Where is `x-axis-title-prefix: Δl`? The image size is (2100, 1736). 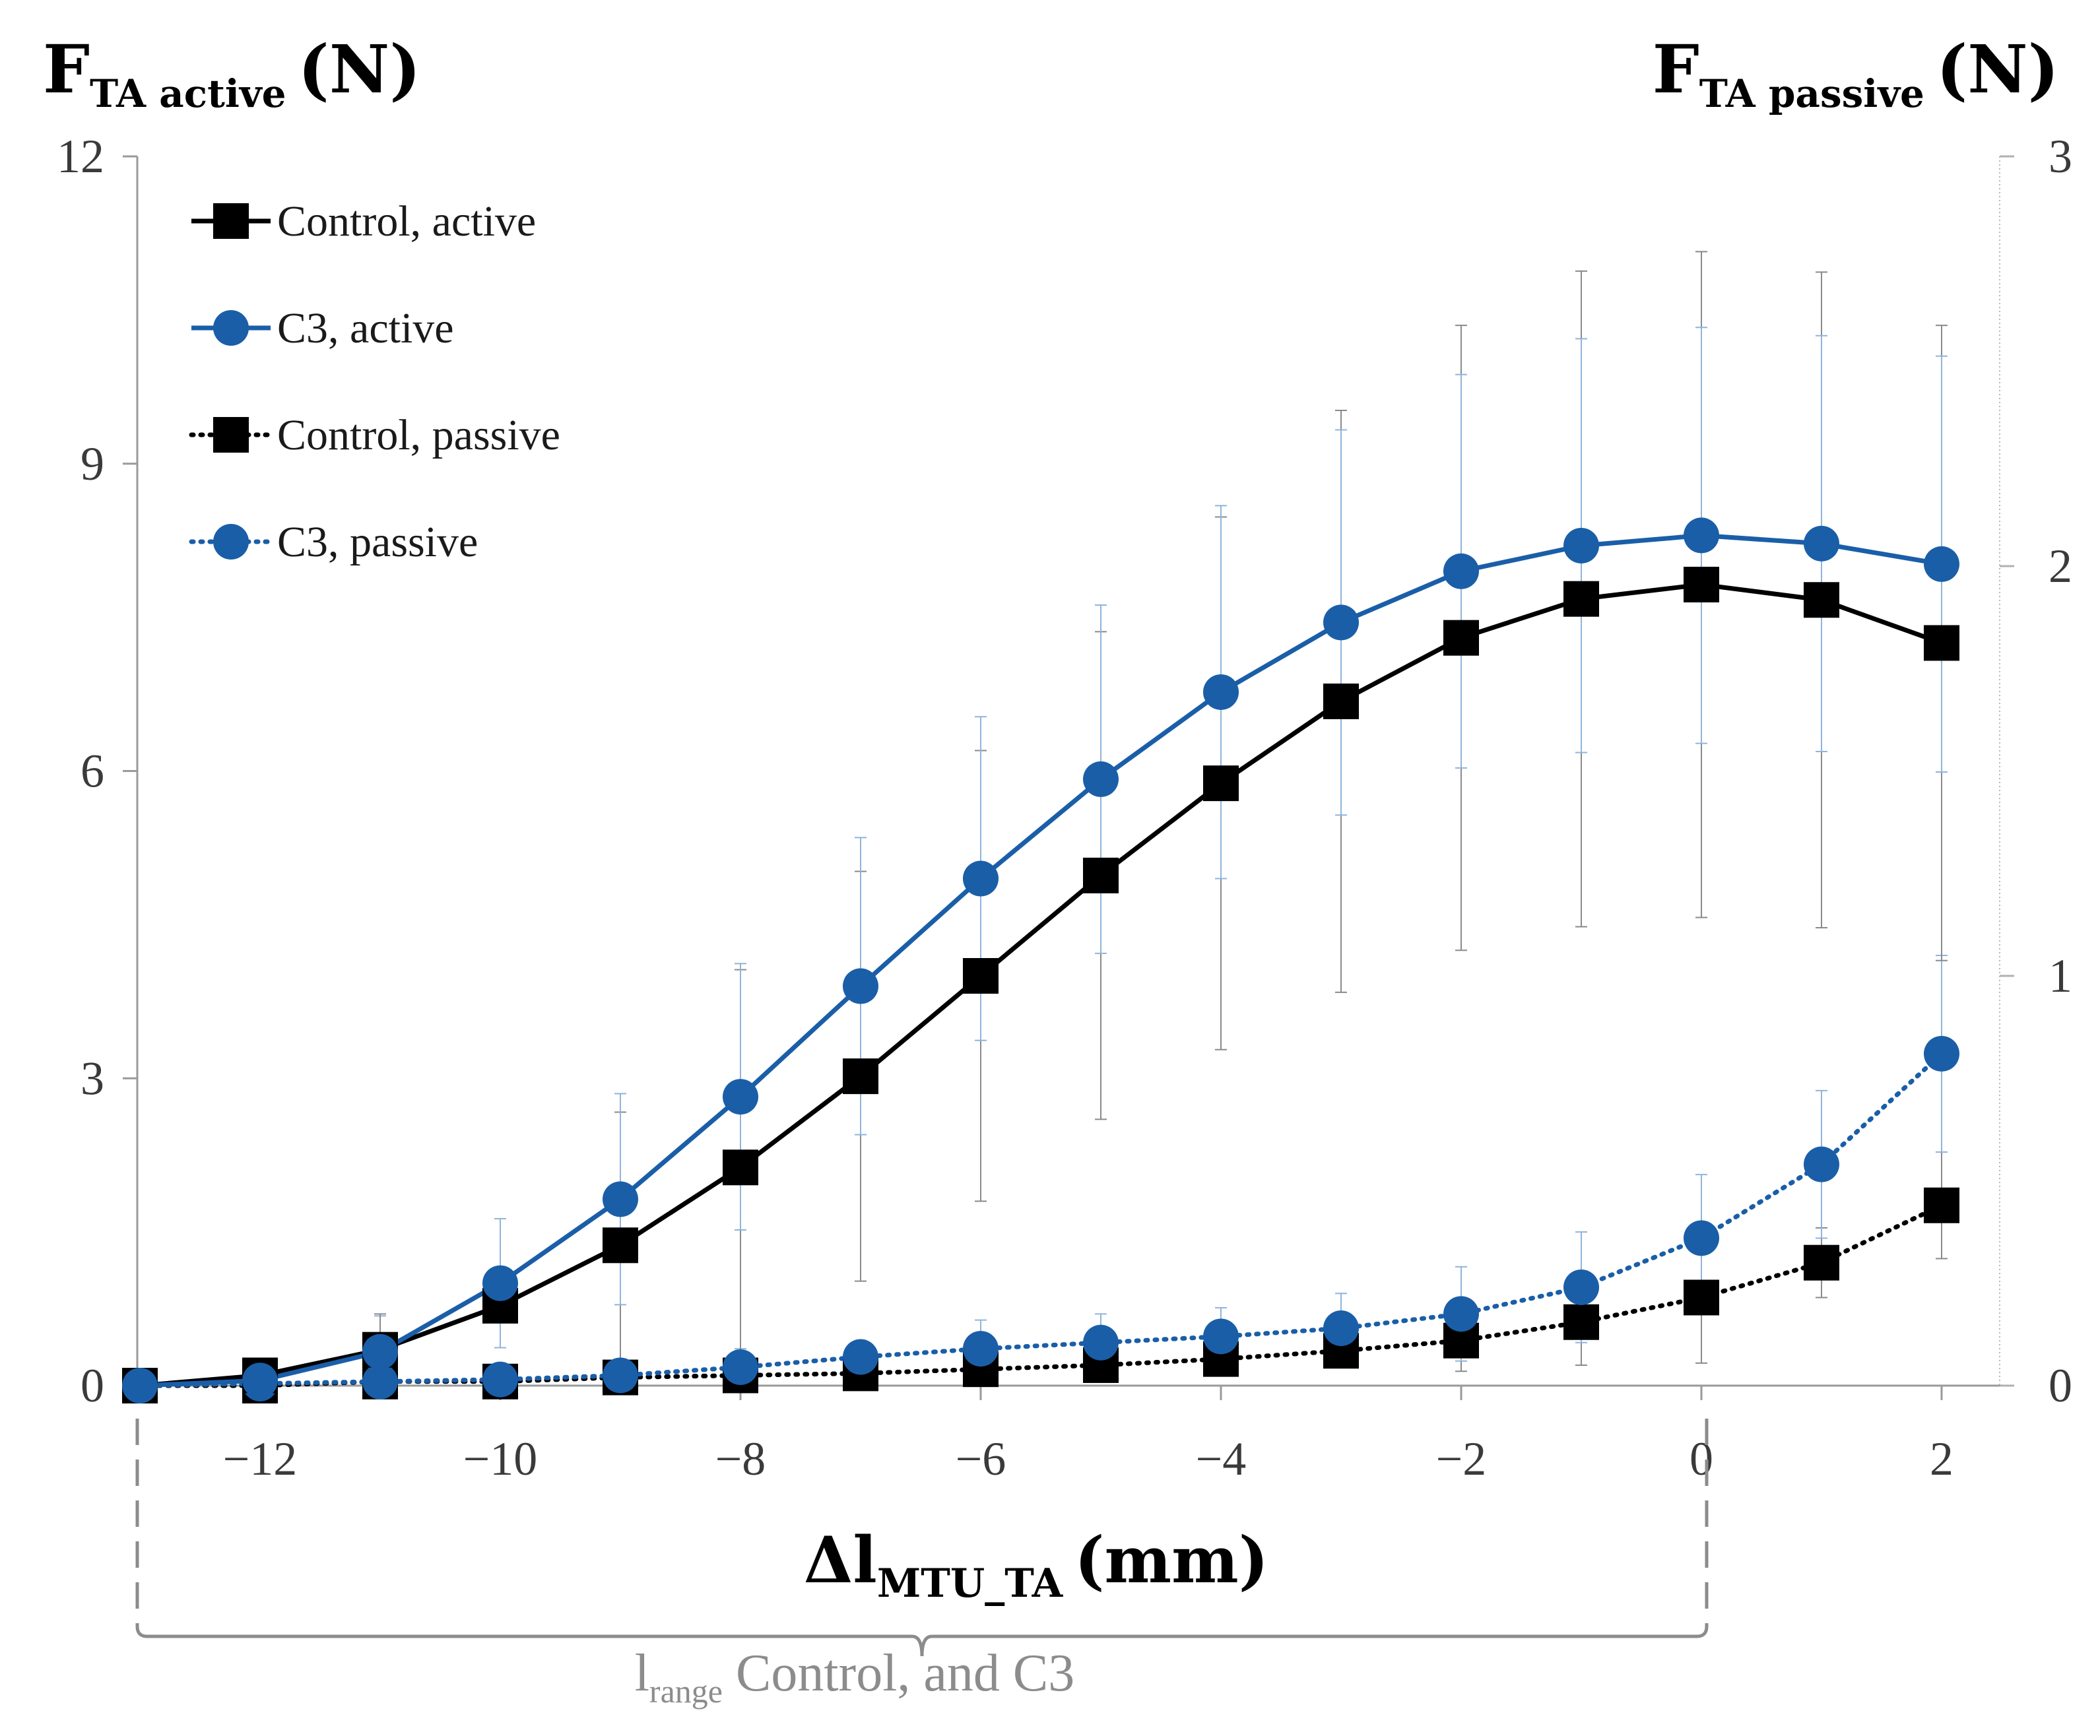 x-axis-title-prefix: Δl is located at coordinates (840, 1560).